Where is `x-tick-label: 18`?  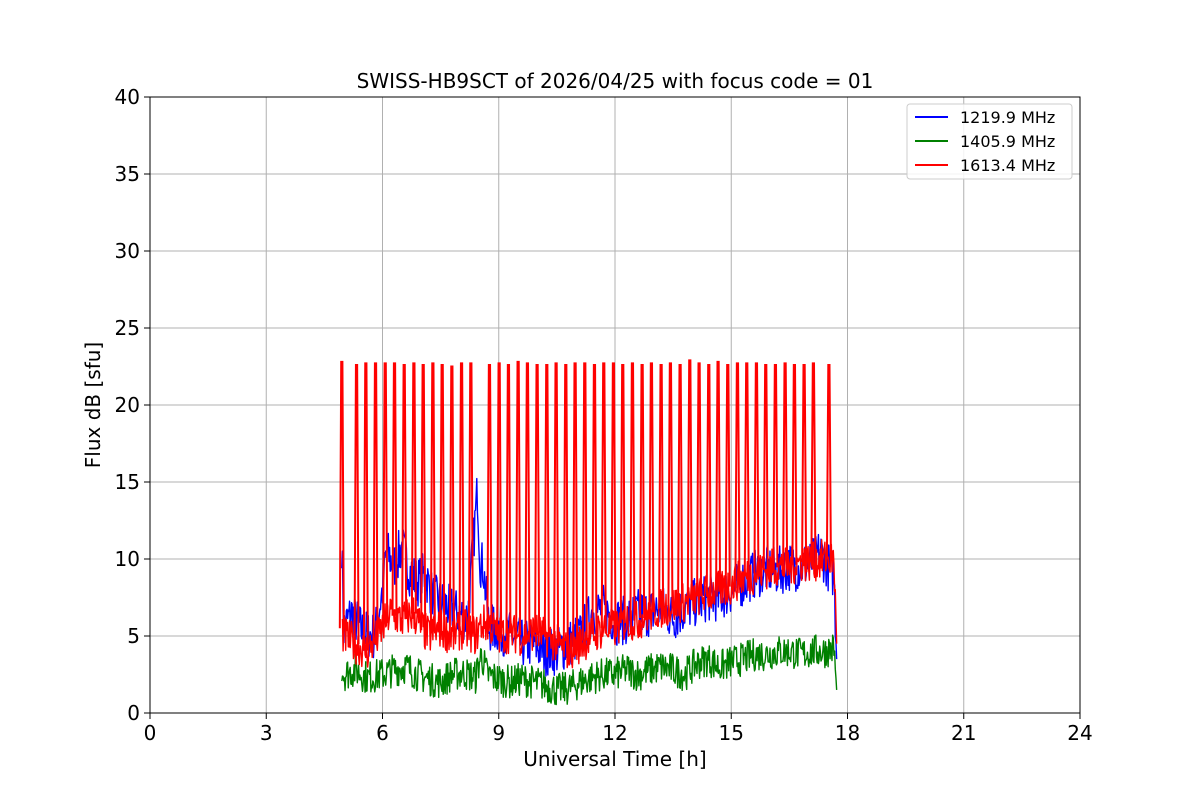 x-tick-label: 18 is located at coordinates (847, 733).